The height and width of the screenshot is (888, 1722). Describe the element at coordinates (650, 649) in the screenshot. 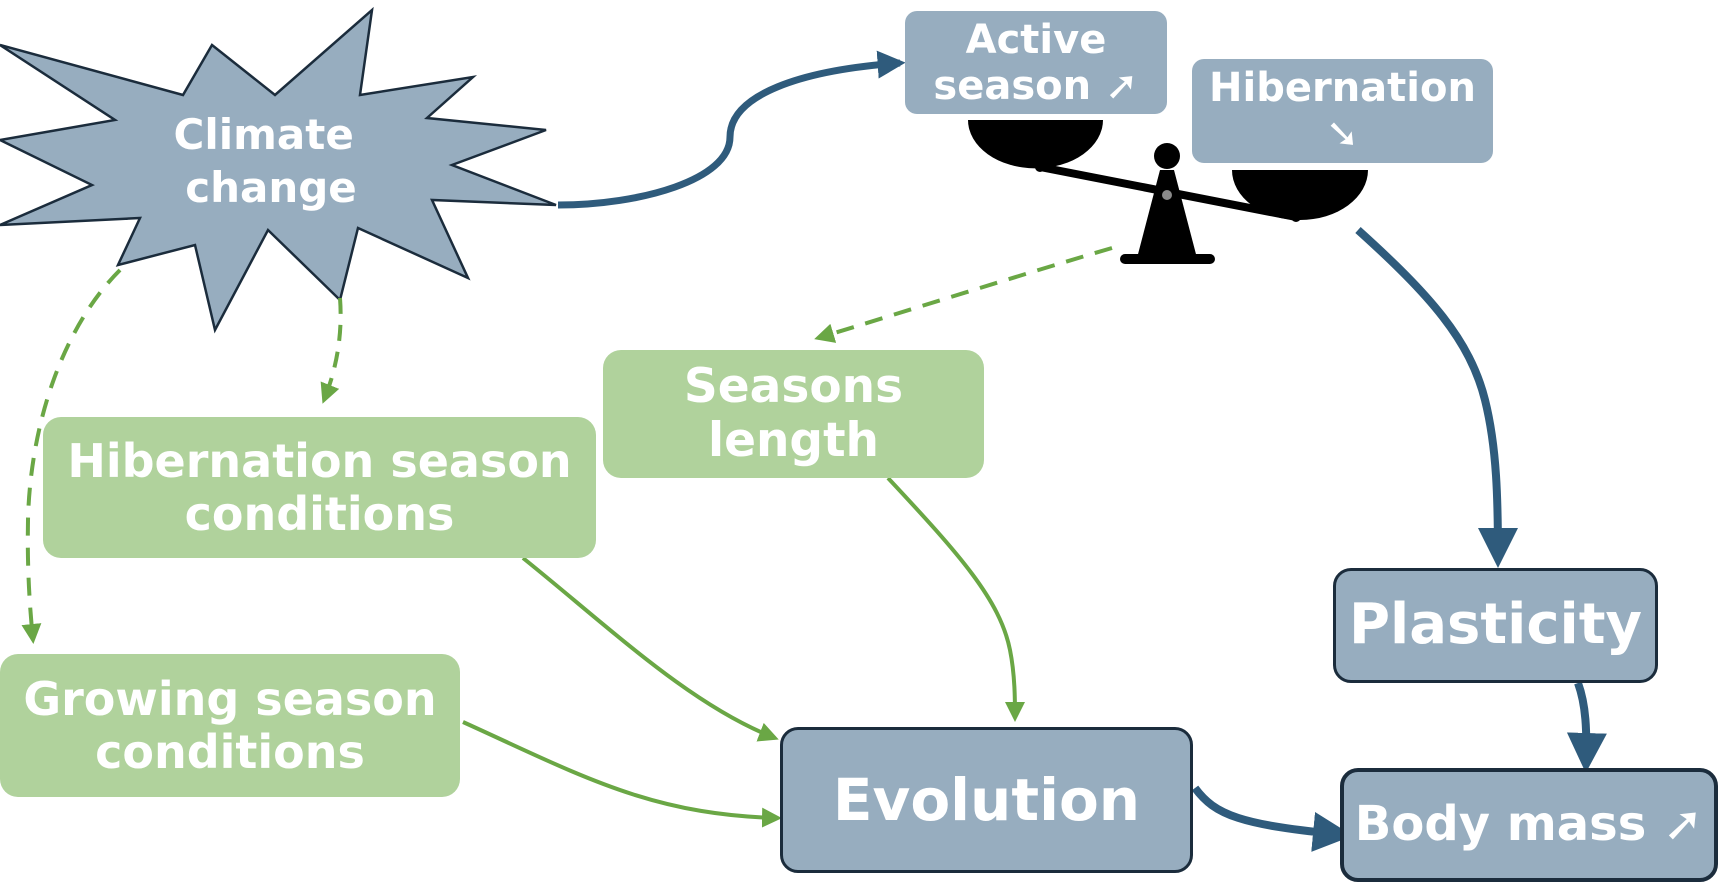

I see `arrow-hibernation-conditions-to-evolution` at that location.